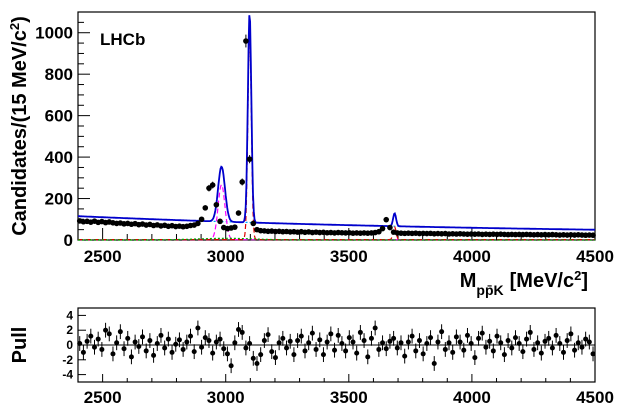  Describe the element at coordinates (20, 345) in the screenshot. I see `pull-y-axis-title: Pull` at that location.